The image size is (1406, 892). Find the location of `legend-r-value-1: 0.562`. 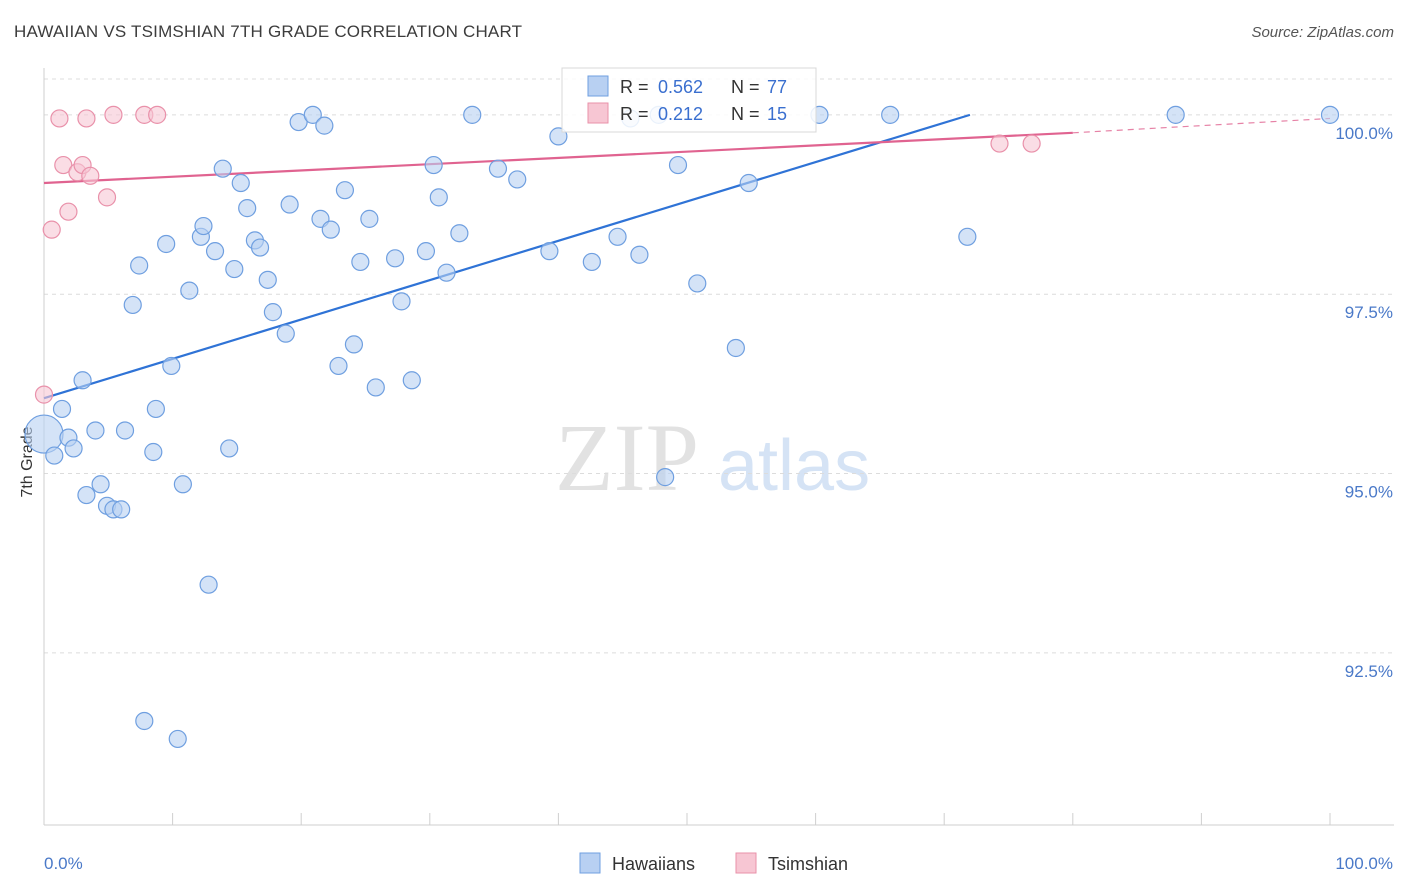

legend-r-value-1: 0.562 is located at coordinates (680, 87).